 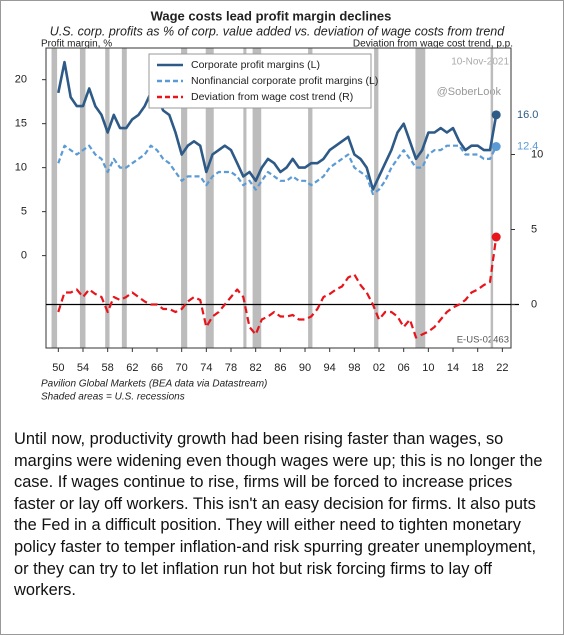 I want to click on y-tick-label: 0, so click(x=24, y=256).